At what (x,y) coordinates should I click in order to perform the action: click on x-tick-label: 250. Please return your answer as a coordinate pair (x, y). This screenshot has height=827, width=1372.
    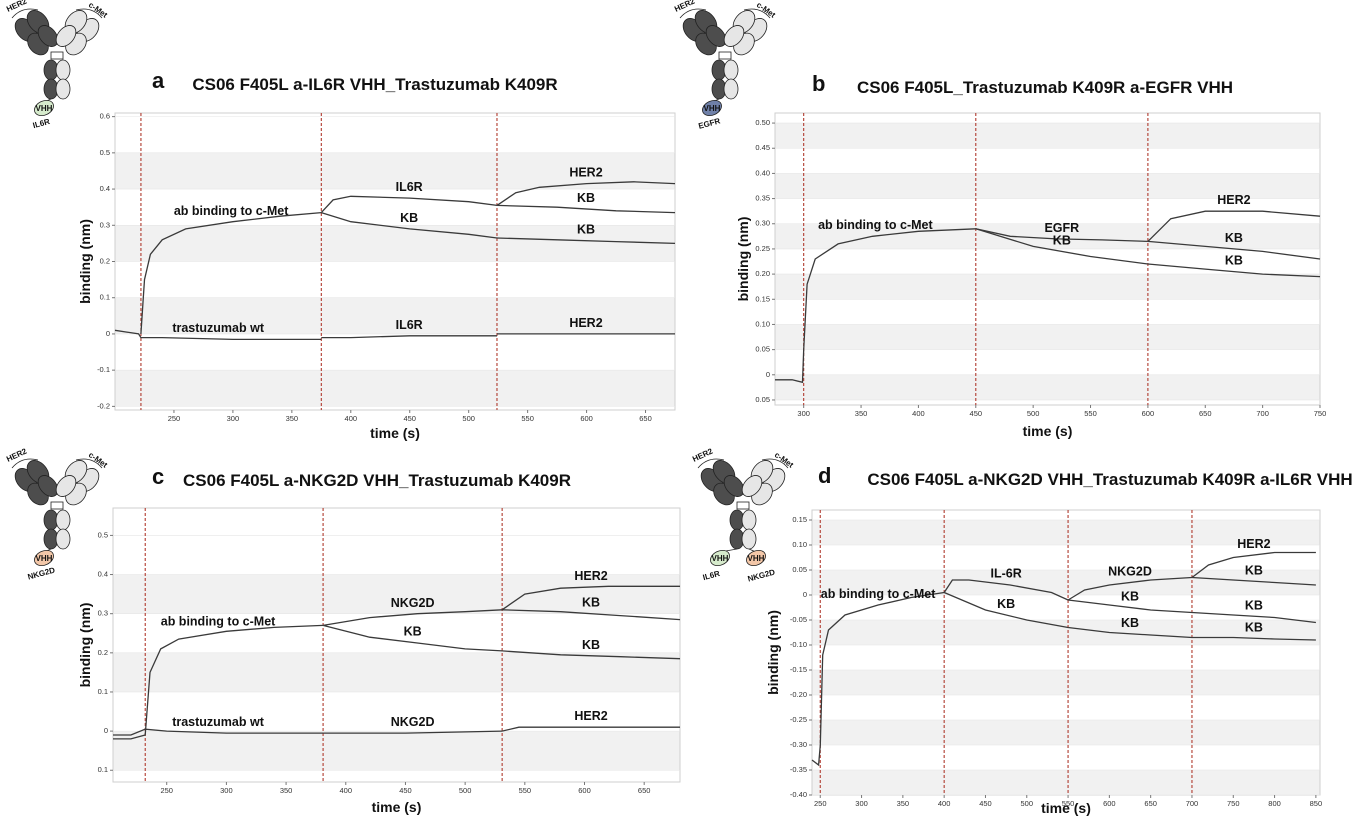
    Looking at the image, I should click on (174, 418).